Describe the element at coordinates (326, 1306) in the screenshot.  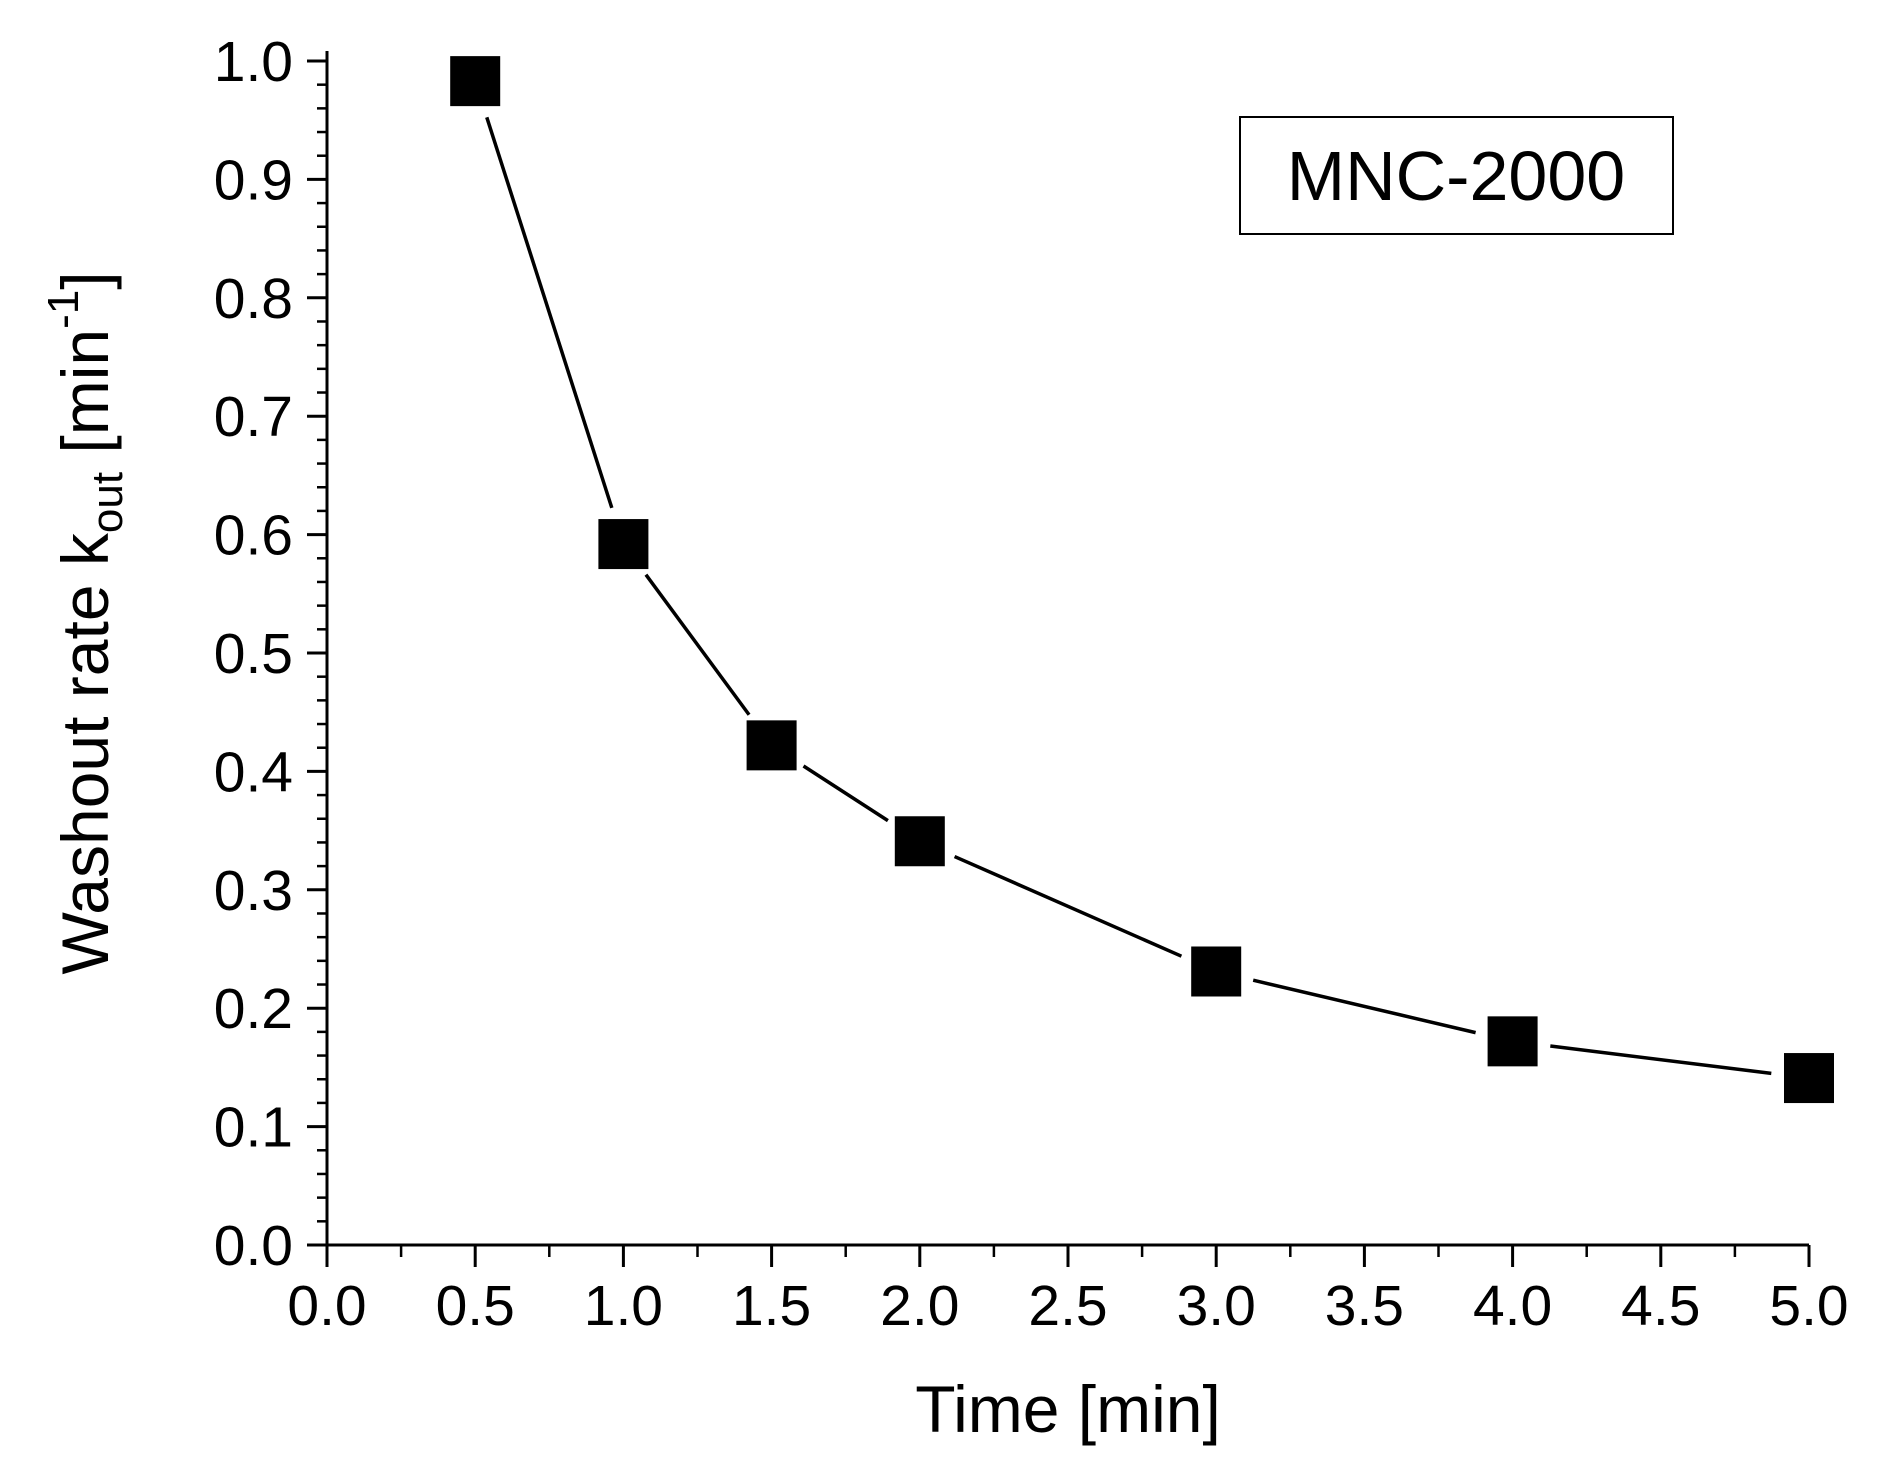
I see `x-tick-label: 0.0` at that location.